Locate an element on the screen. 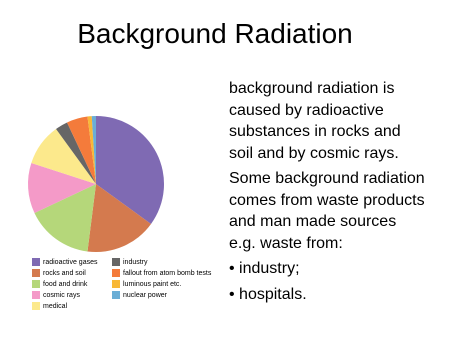 The image size is (450, 338). legend-label: cosmic rays is located at coordinates (61, 295).